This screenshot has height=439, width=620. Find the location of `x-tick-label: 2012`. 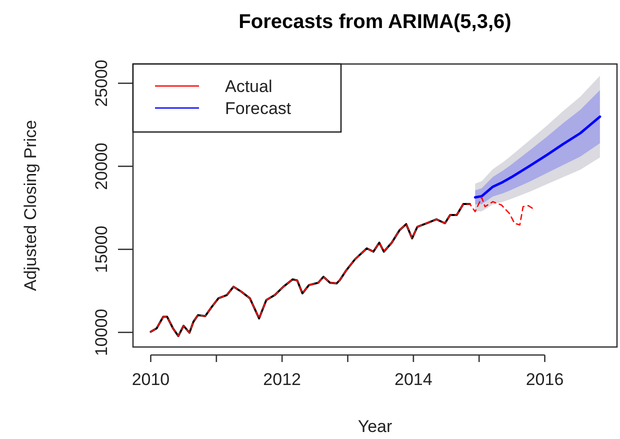

x-tick-label: 2012 is located at coordinates (282, 379).